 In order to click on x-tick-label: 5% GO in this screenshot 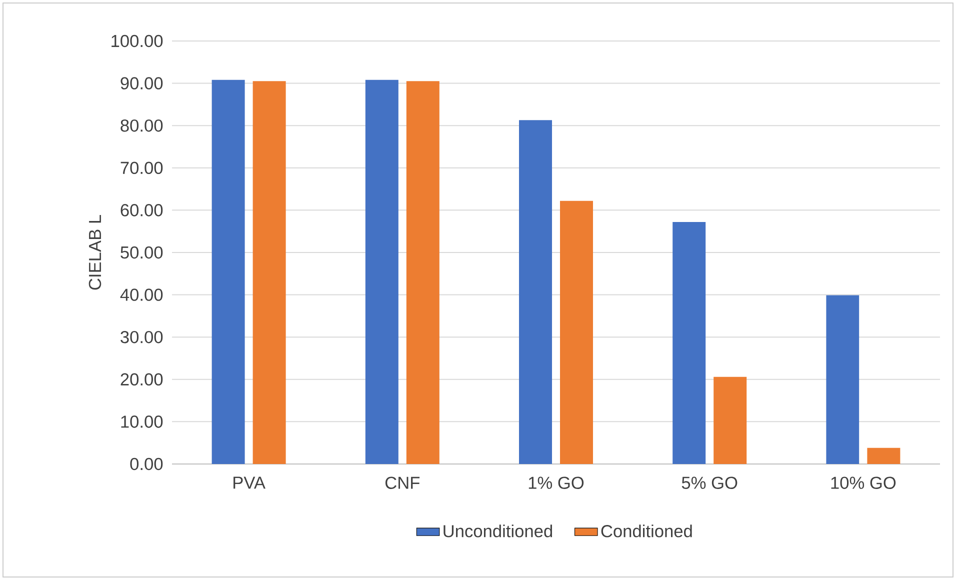, I will do `click(710, 482)`.